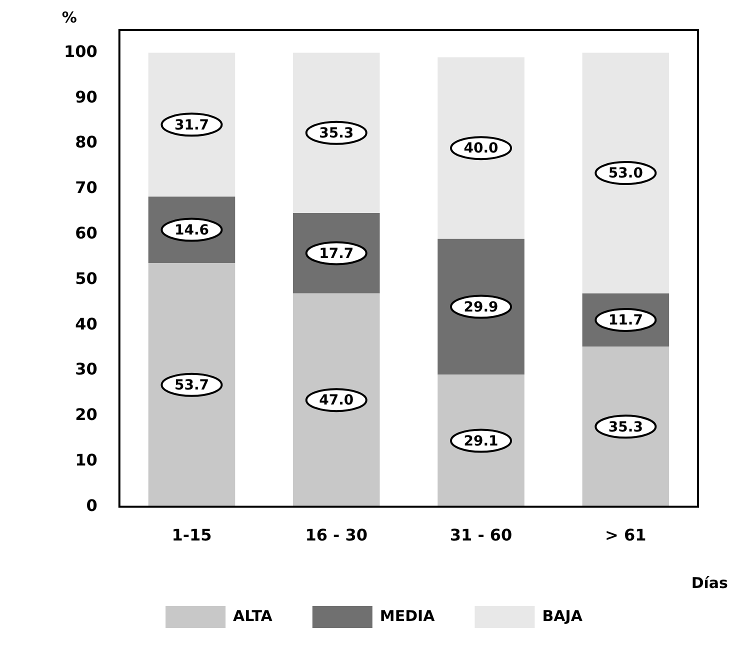 Image resolution: width=733 pixels, height=648 pixels. I want to click on y-axis-title: %, so click(69, 17).